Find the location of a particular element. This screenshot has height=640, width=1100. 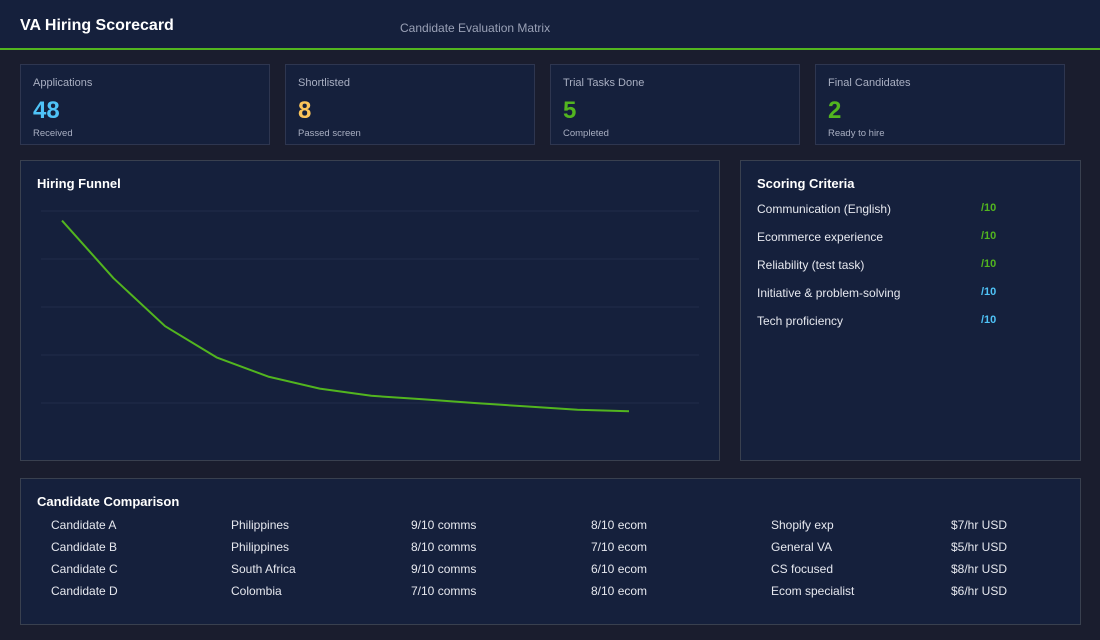

criteria-label: Communication (English) is located at coordinates (824, 209).